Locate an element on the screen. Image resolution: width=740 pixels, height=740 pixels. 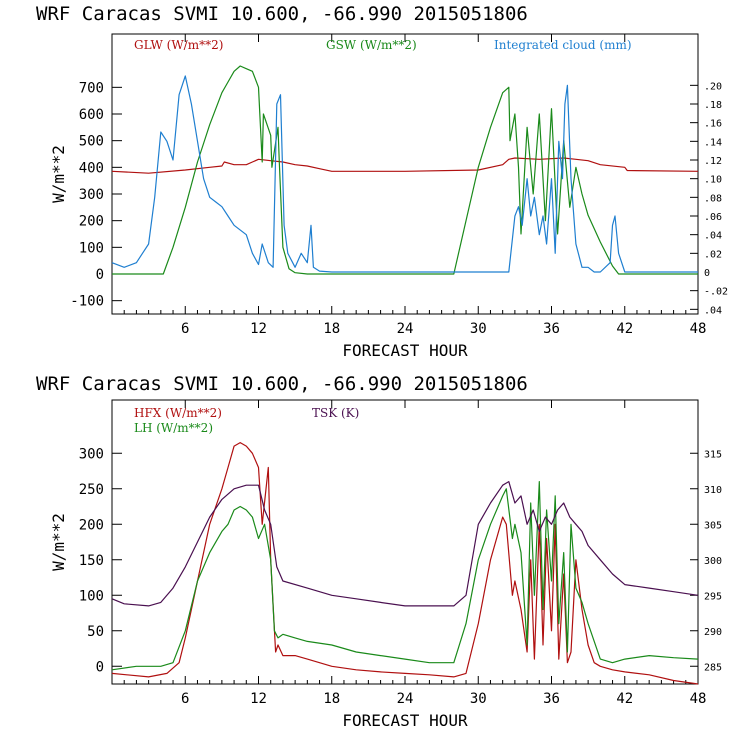
panel-1-y-axis: -100 0 100 200 300 400 500 600 700 is located at coordinates (96, 195).